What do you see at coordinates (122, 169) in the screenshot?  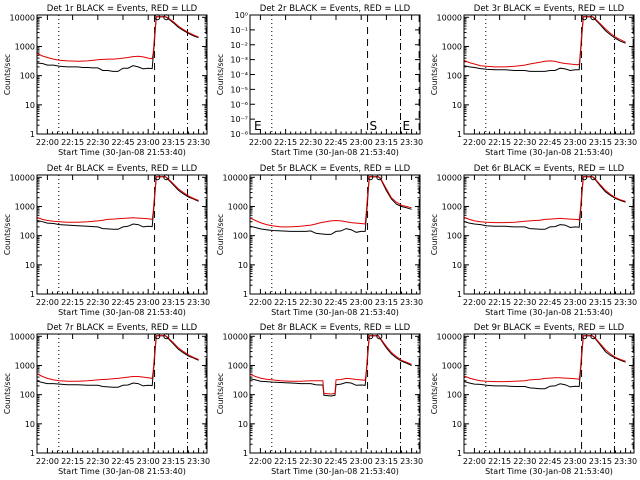 I see `chart-title: Det 4r BLACK = Events, RED = LLD` at bounding box center [122, 169].